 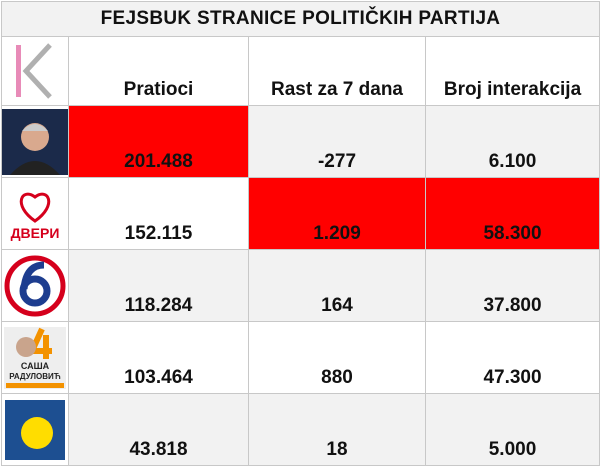 What do you see at coordinates (512, 213) in the screenshot?
I see `cell: 58.300` at bounding box center [512, 213].